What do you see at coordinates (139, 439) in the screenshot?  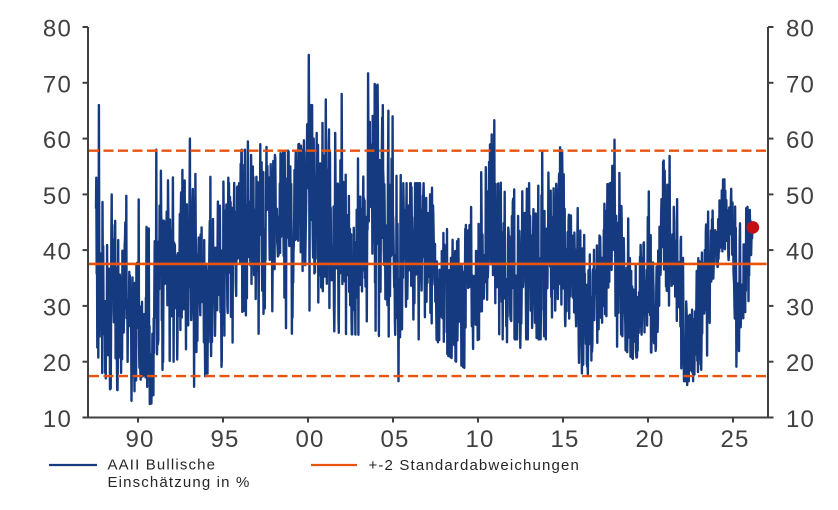 I see `svg-text: 90` at bounding box center [139, 439].